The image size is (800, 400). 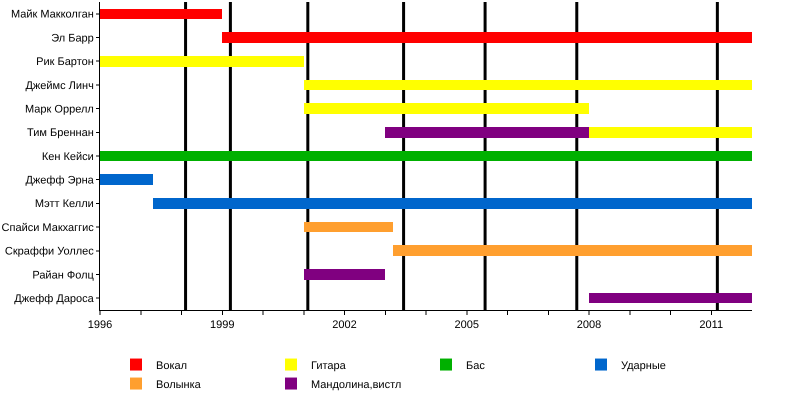 I want to click on y-tick-label: Мэтт Келли, so click(x=64, y=204).